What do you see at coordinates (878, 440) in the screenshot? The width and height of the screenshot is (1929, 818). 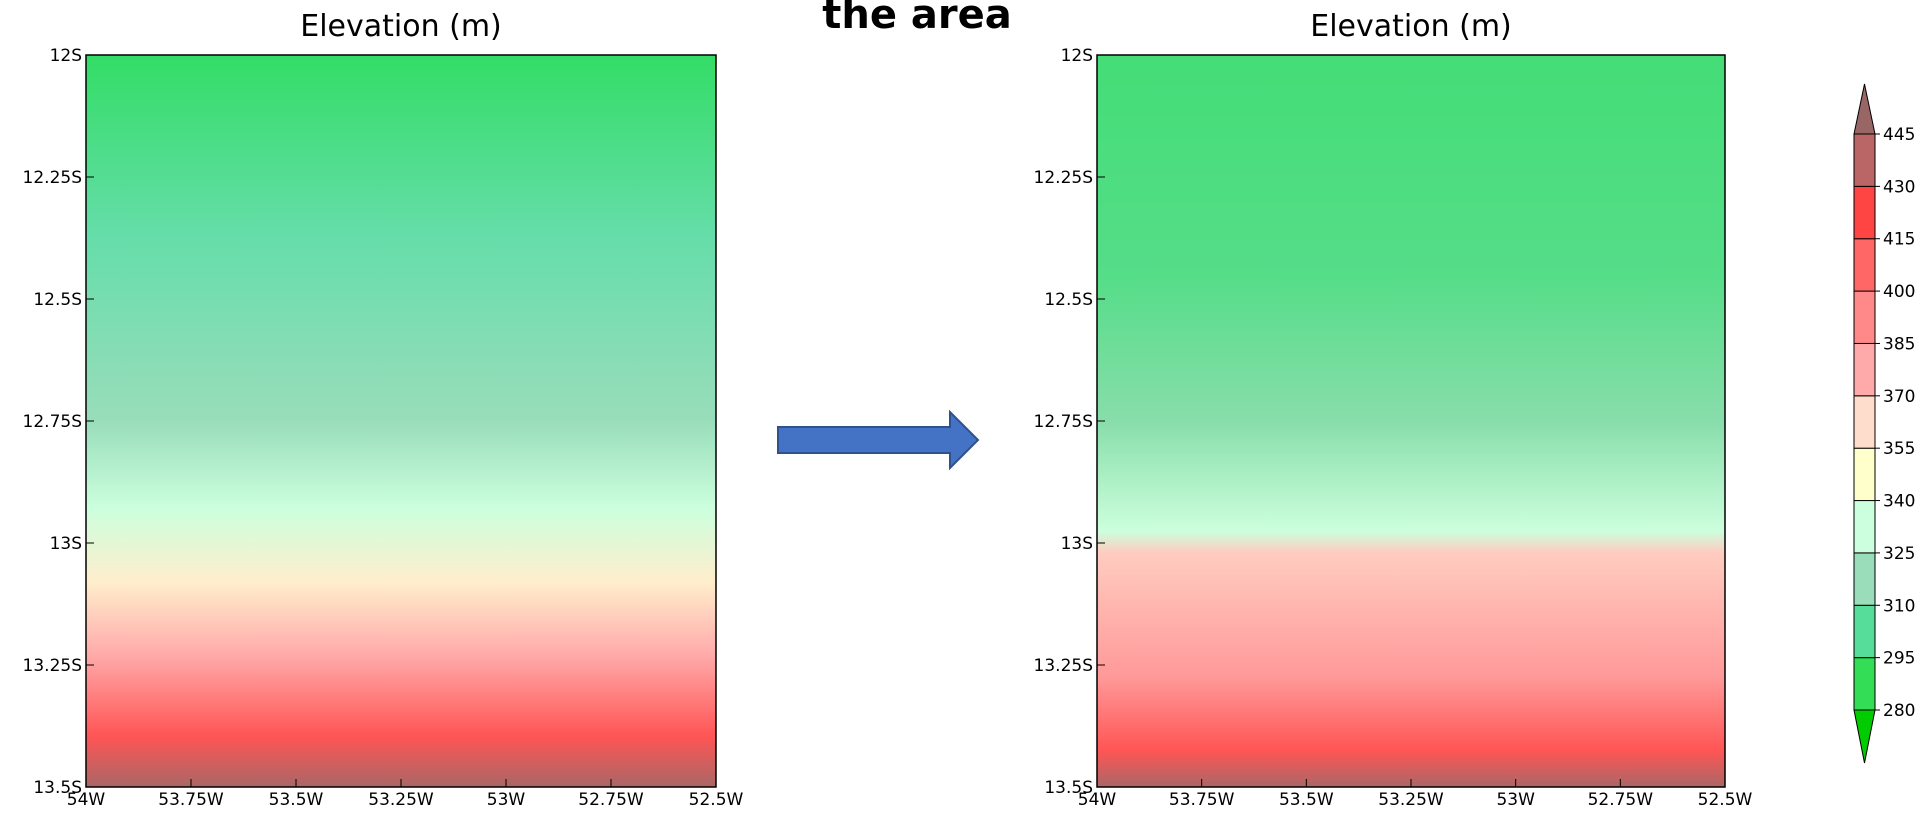 I see `arrow` at bounding box center [878, 440].